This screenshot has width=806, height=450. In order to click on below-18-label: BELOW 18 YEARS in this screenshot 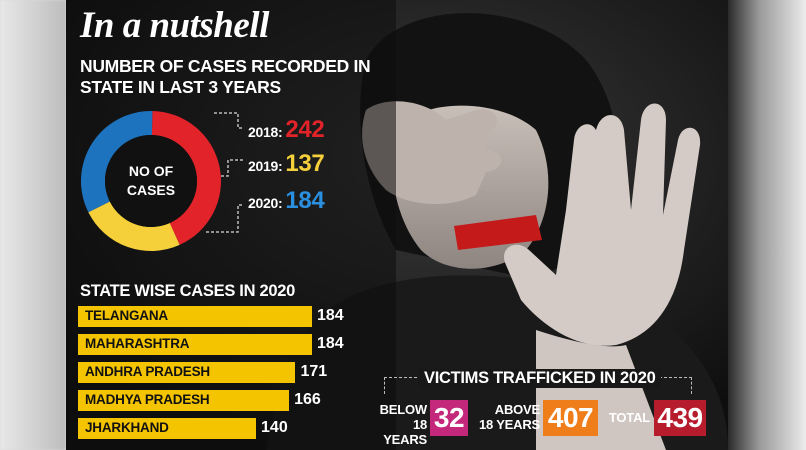, I will do `click(403, 424)`.